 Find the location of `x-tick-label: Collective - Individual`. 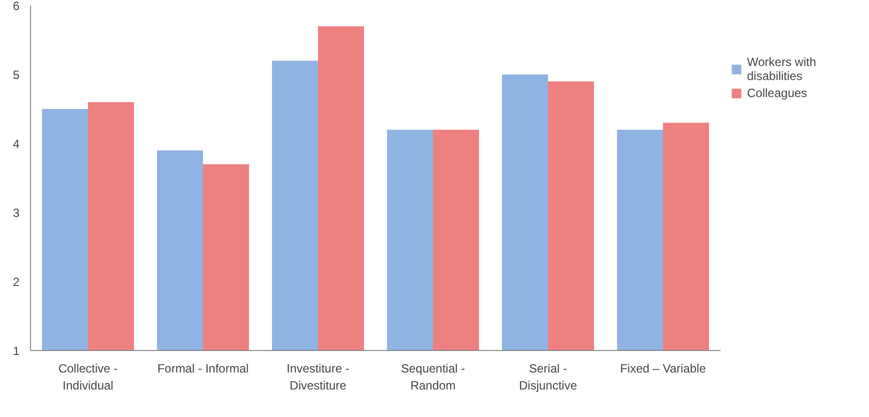

x-tick-label: Collective - Individual is located at coordinates (88, 377).